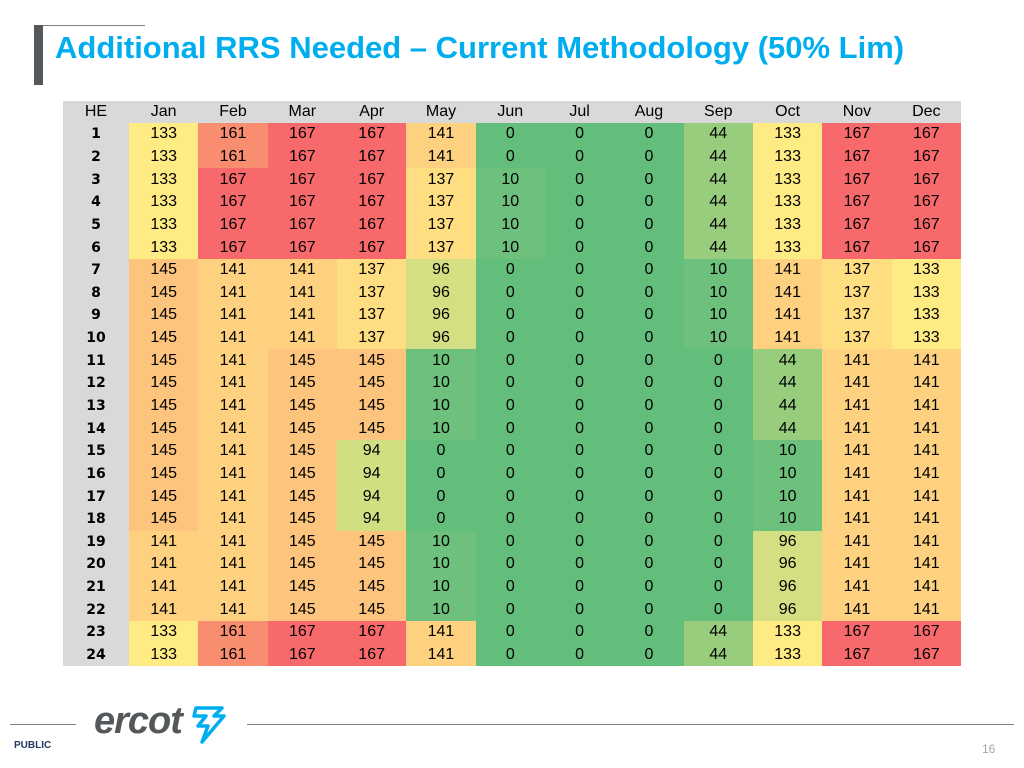 Image resolution: width=1024 pixels, height=768 pixels. What do you see at coordinates (857, 293) in the screenshot?
I see `value-cell: 137` at bounding box center [857, 293].